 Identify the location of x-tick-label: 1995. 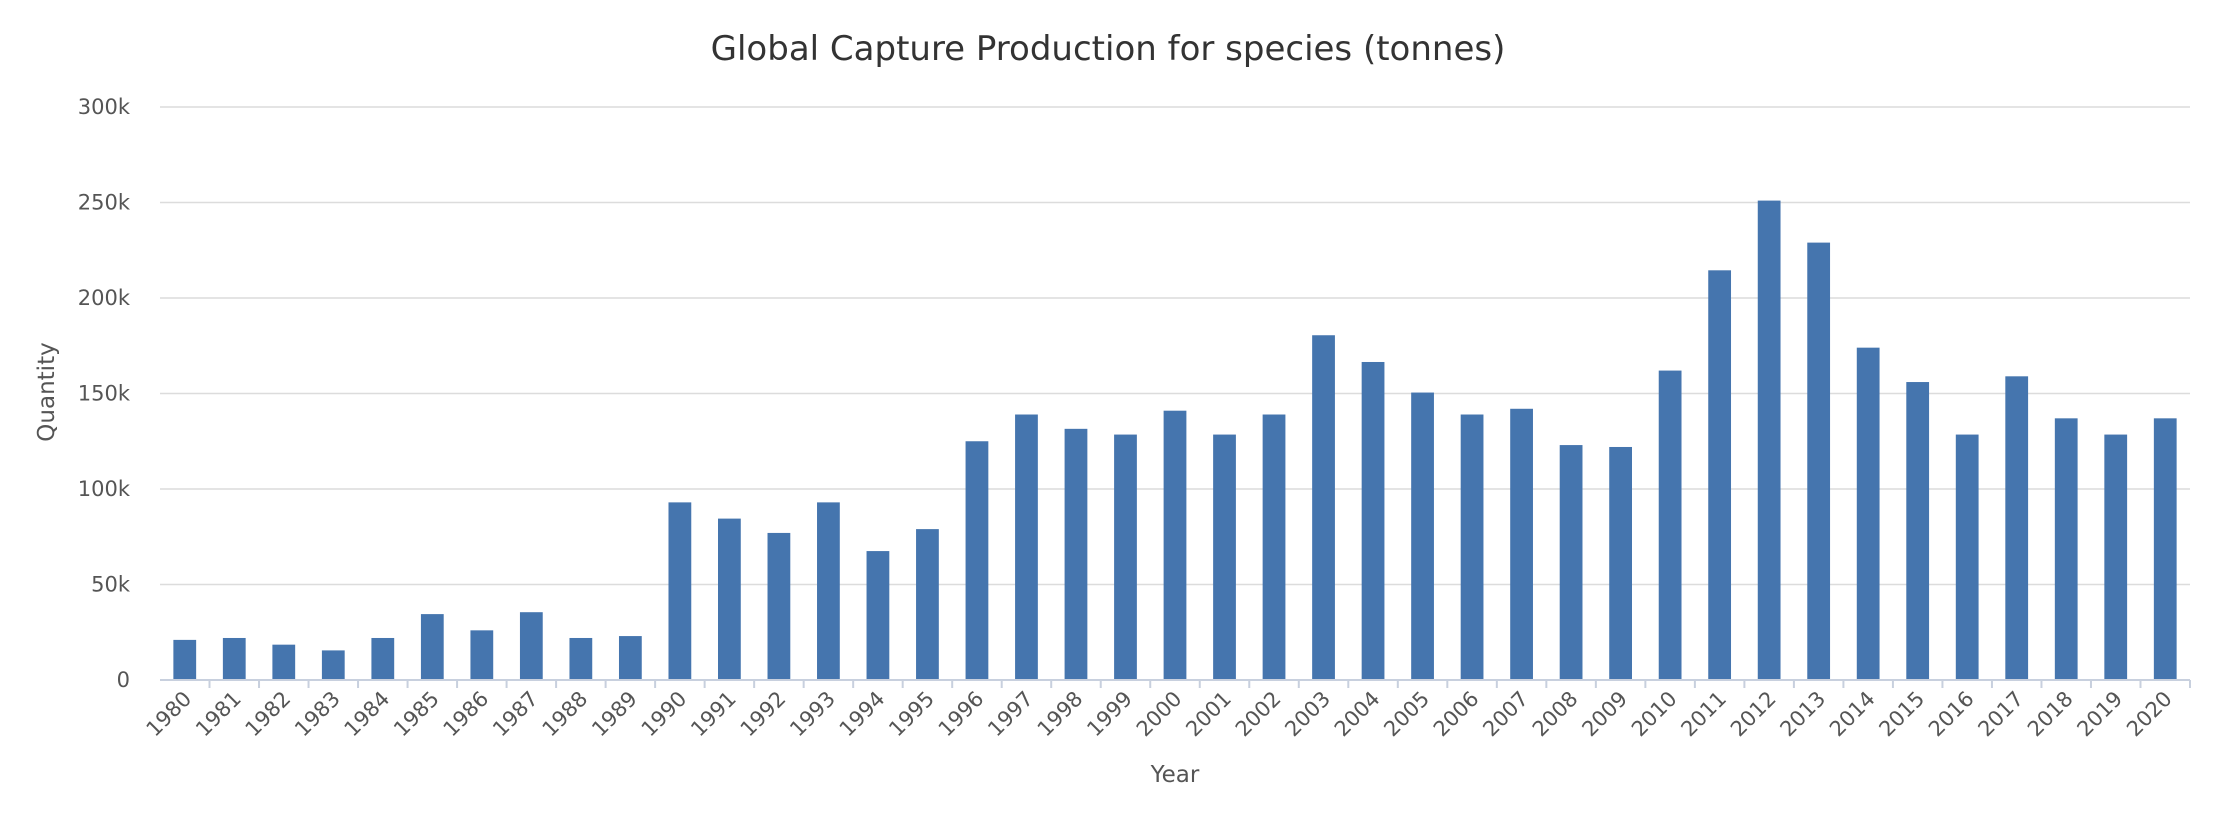
(911, 714).